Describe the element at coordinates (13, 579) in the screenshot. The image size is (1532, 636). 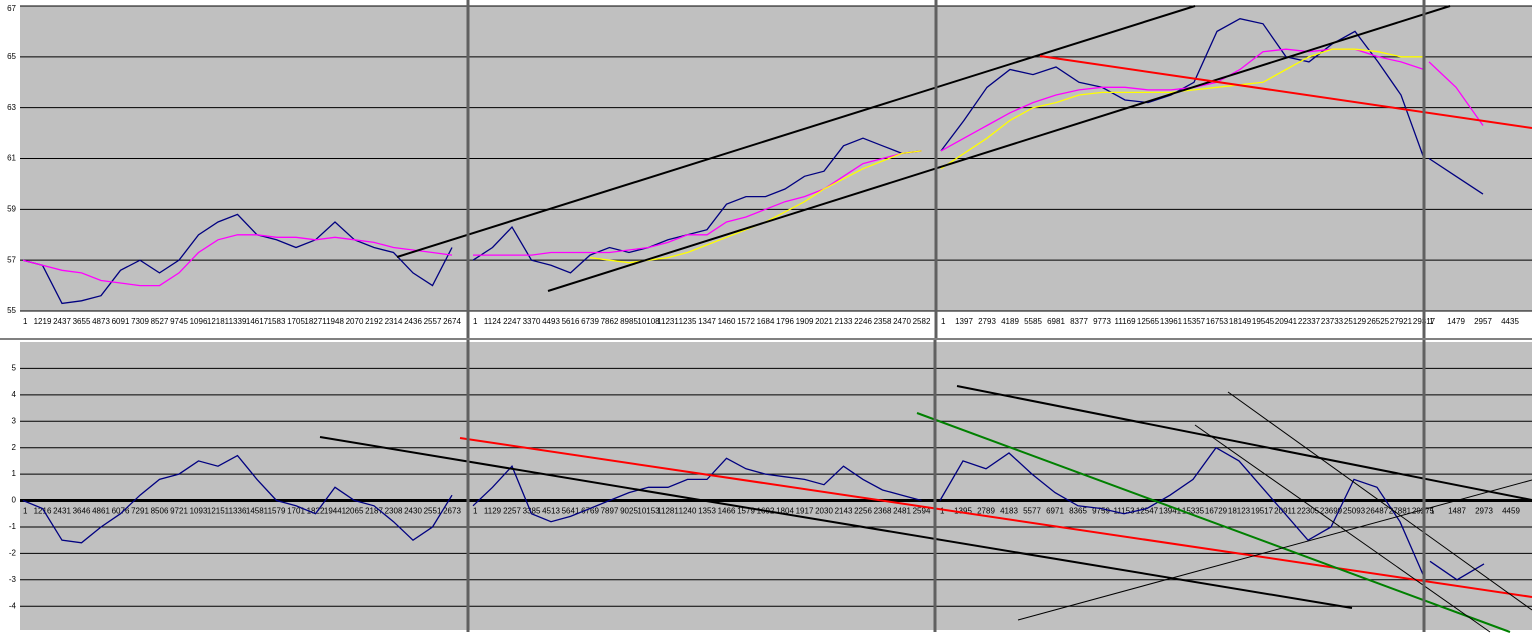
I see `y-tick-label: -3` at that location.